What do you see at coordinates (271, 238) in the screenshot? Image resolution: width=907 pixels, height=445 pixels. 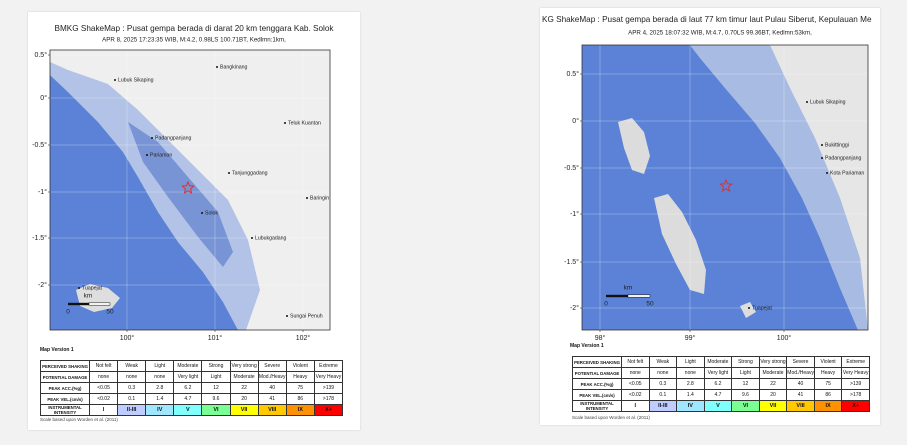 I see `place-label: Lubukgadang` at bounding box center [271, 238].